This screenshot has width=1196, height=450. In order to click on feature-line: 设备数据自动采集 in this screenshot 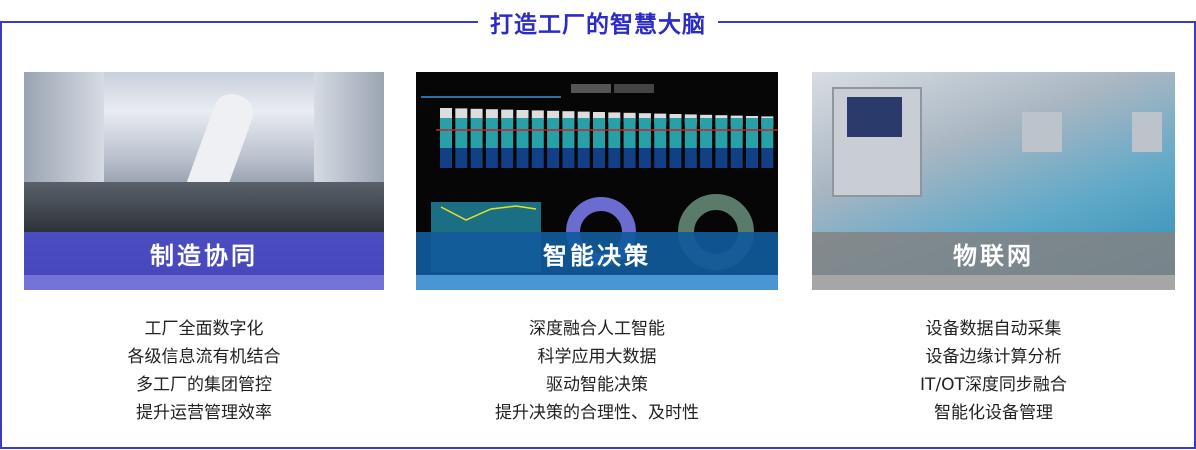, I will do `click(993, 329)`.